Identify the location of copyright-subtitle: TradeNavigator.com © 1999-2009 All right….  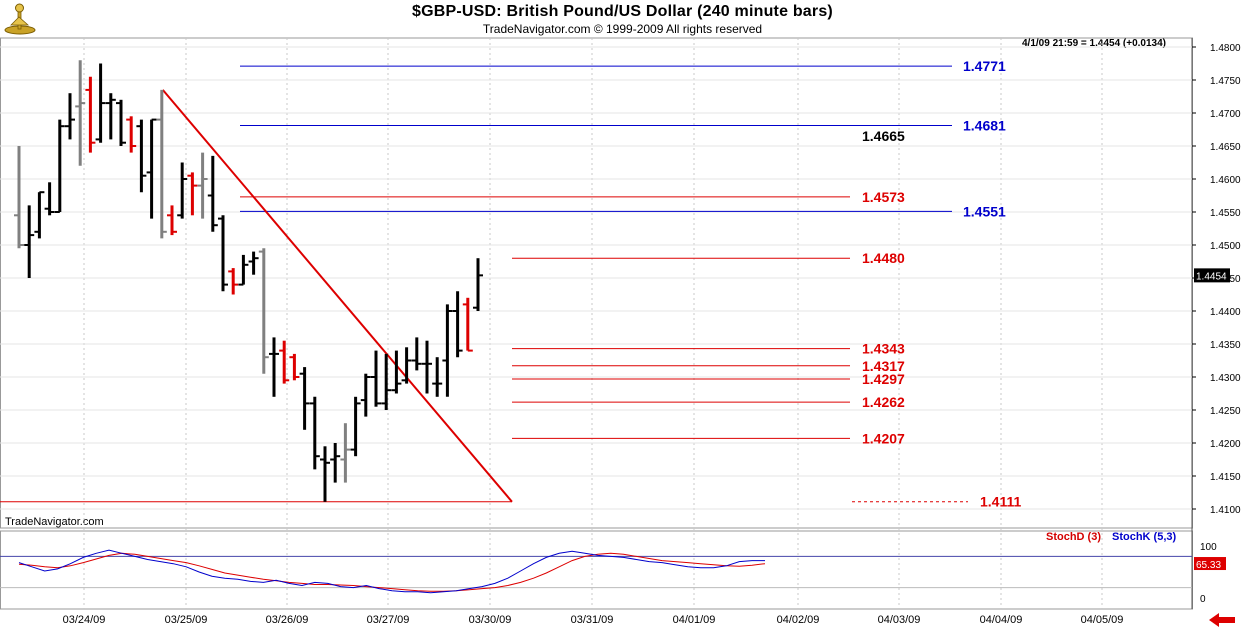
(622, 29).